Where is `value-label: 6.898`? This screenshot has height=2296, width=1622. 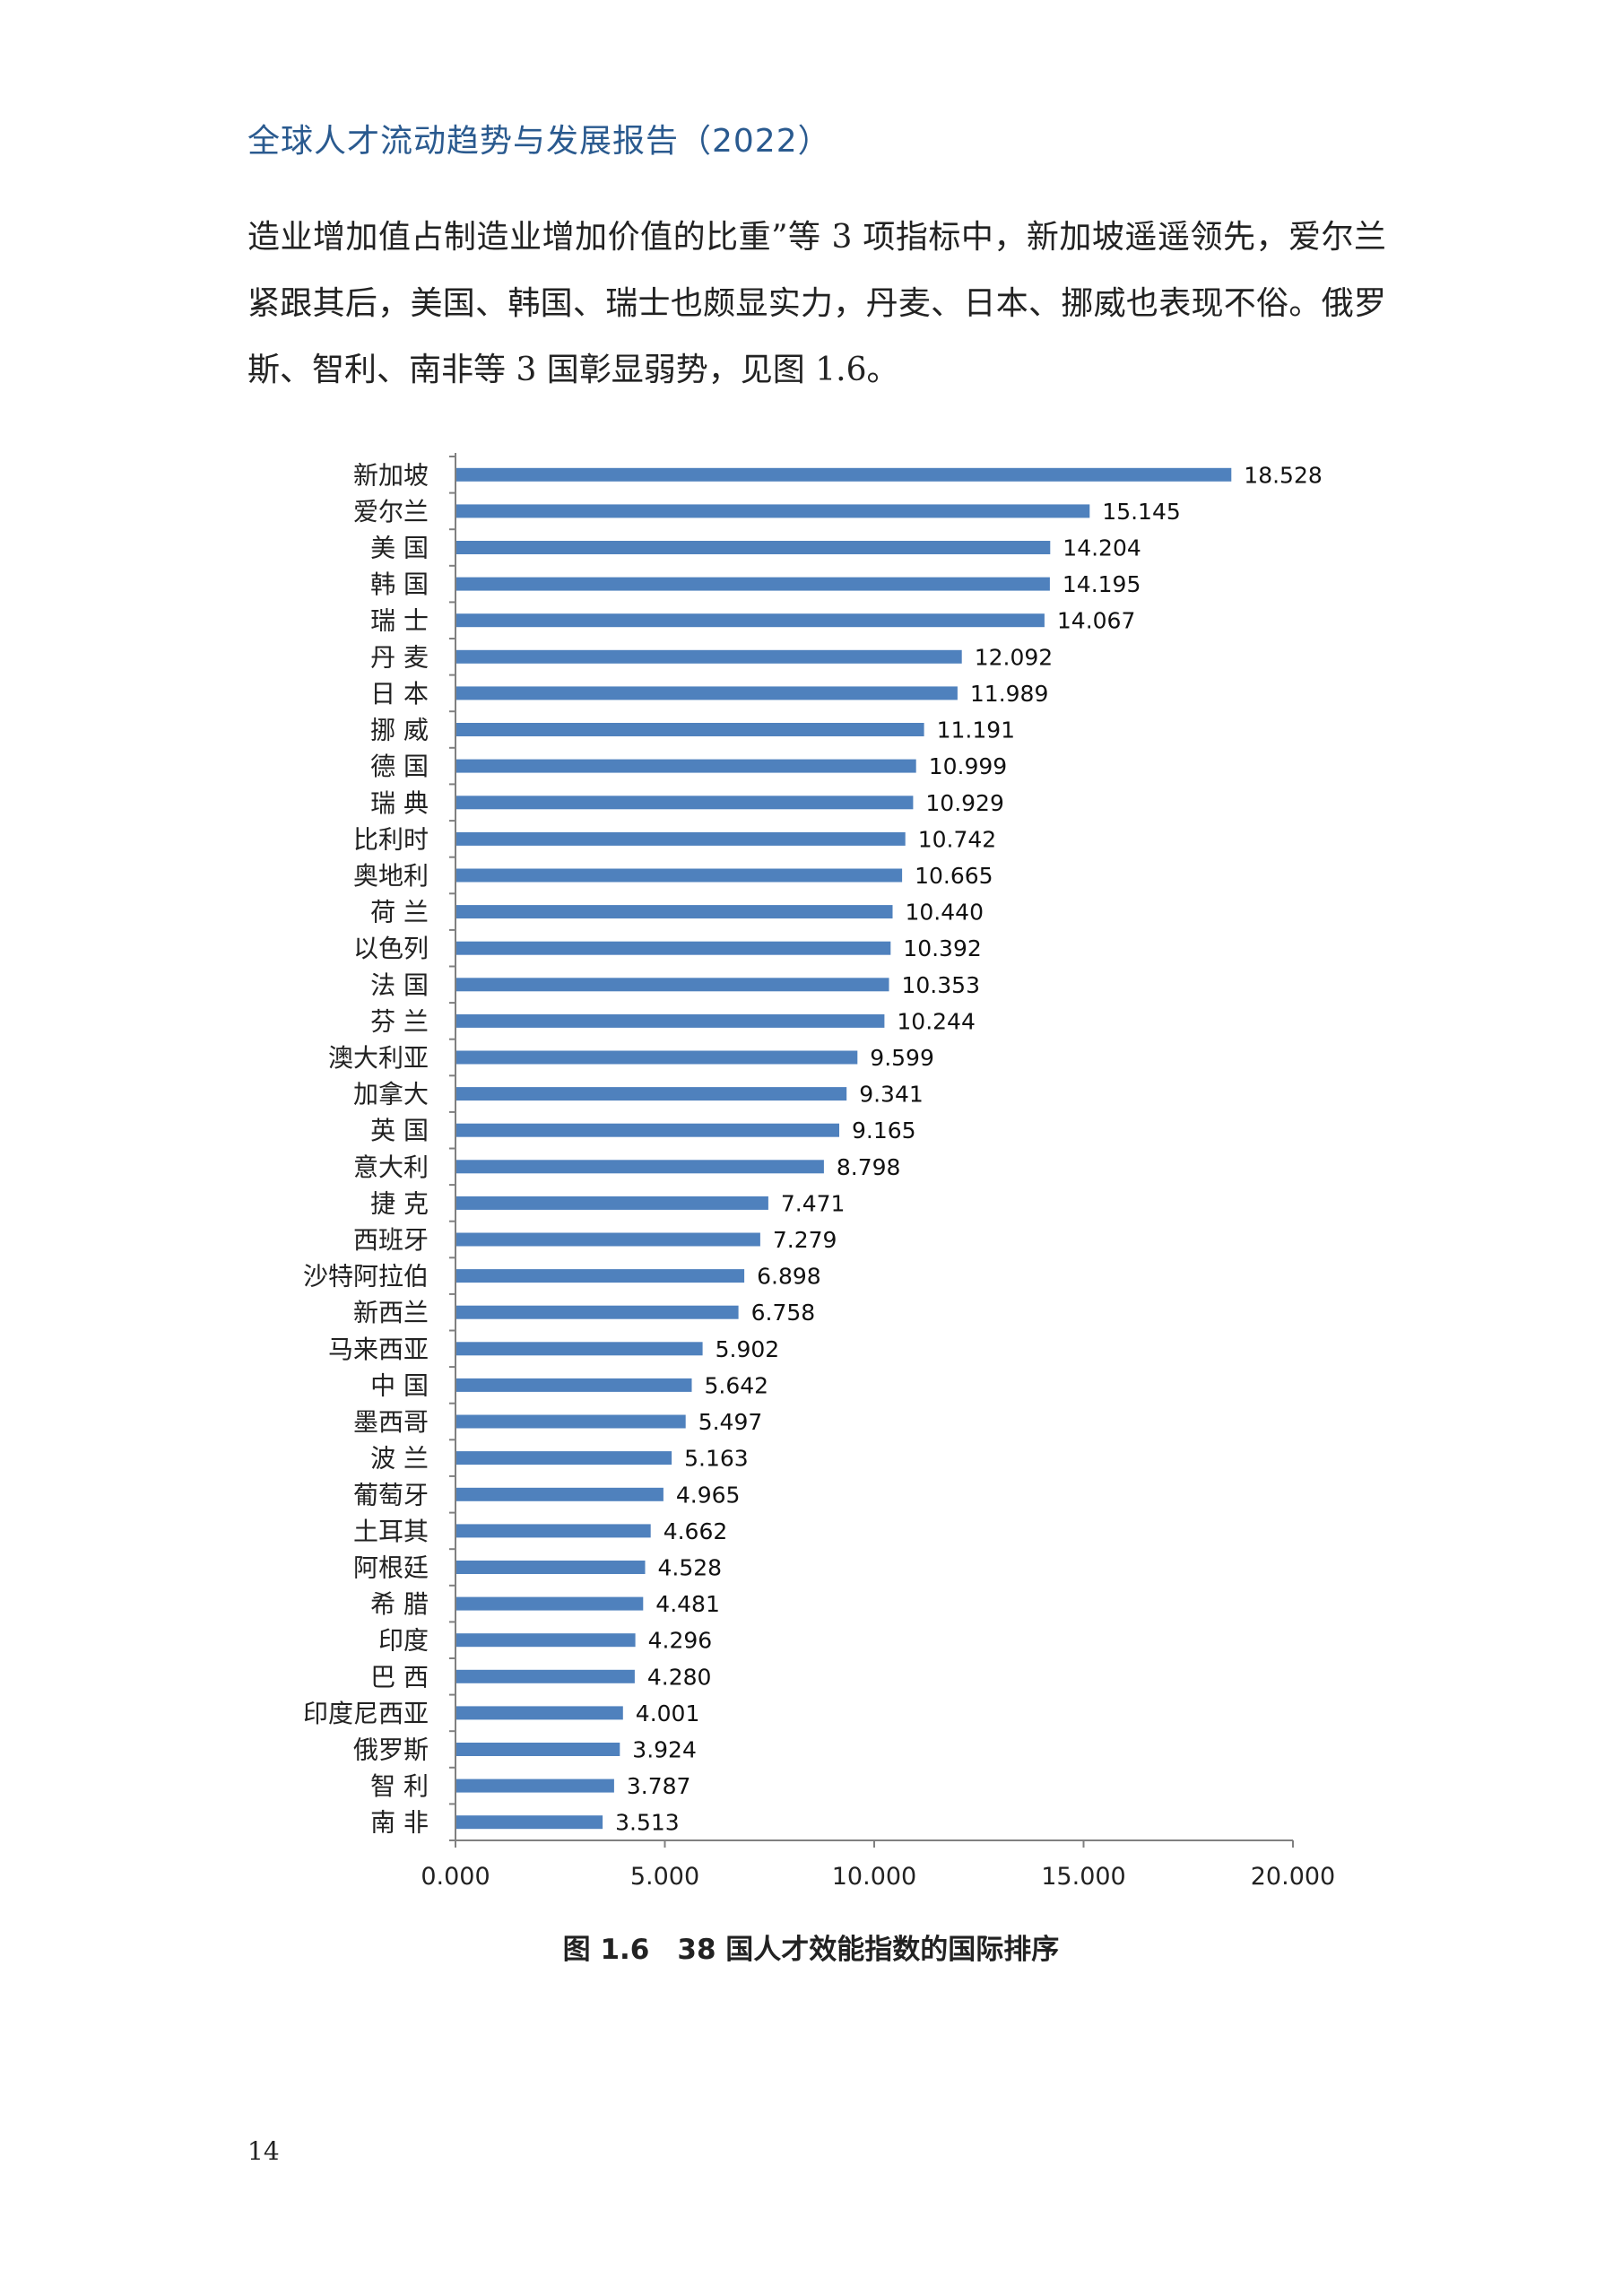
value-label: 6.898 is located at coordinates (789, 1277).